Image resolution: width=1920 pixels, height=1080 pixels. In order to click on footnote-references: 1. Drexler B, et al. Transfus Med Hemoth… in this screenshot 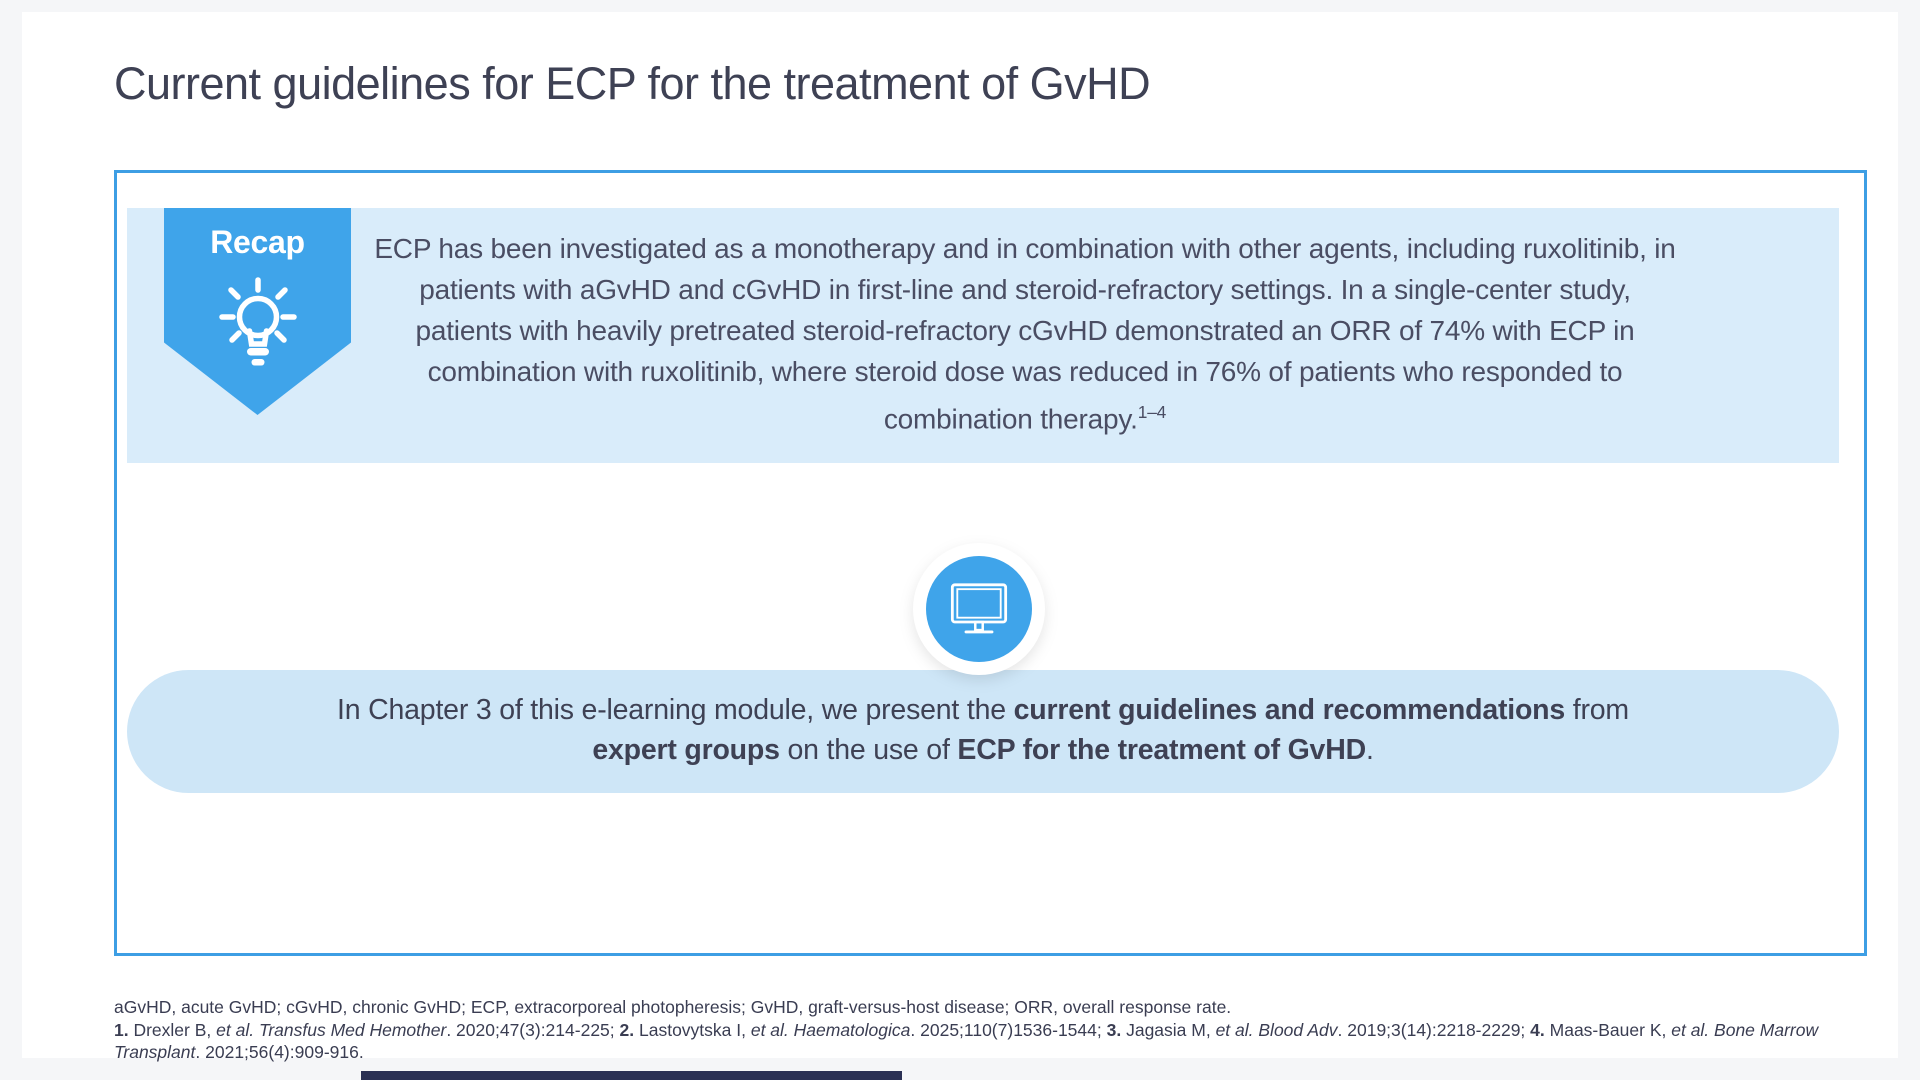, I will do `click(966, 1041)`.